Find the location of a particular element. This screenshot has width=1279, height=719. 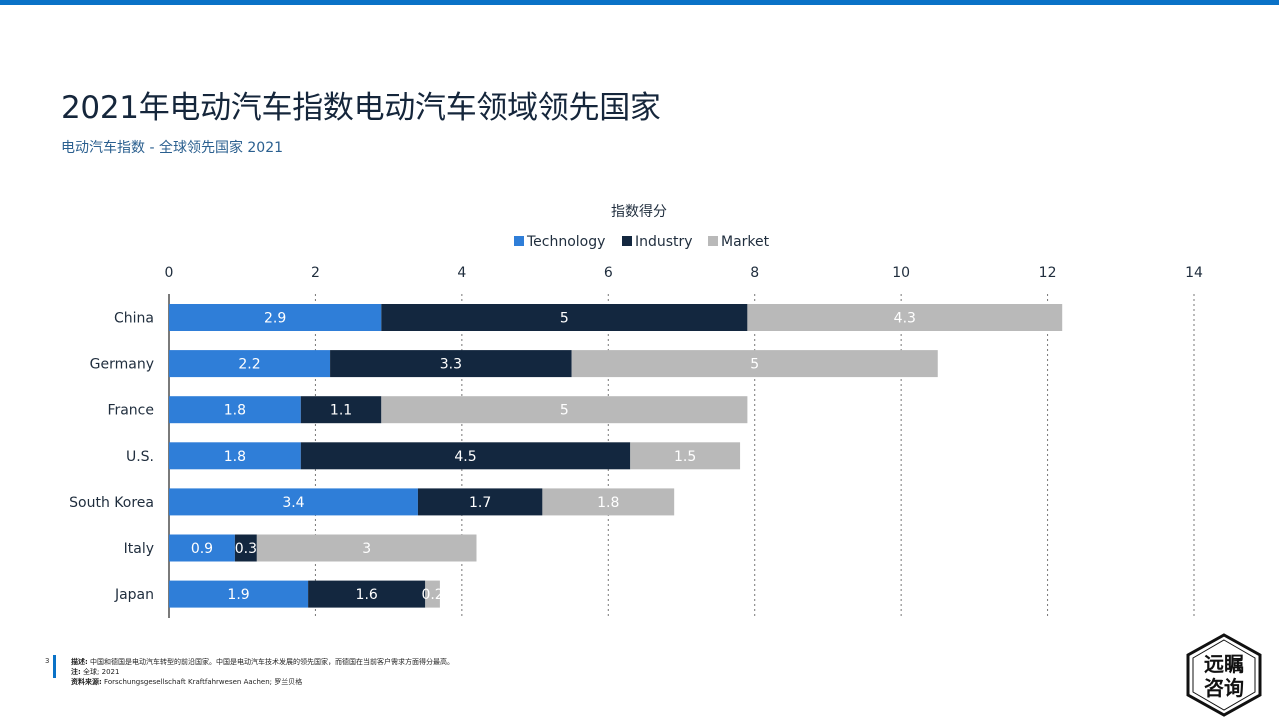

y-tick-label: U.S. is located at coordinates (140, 457).